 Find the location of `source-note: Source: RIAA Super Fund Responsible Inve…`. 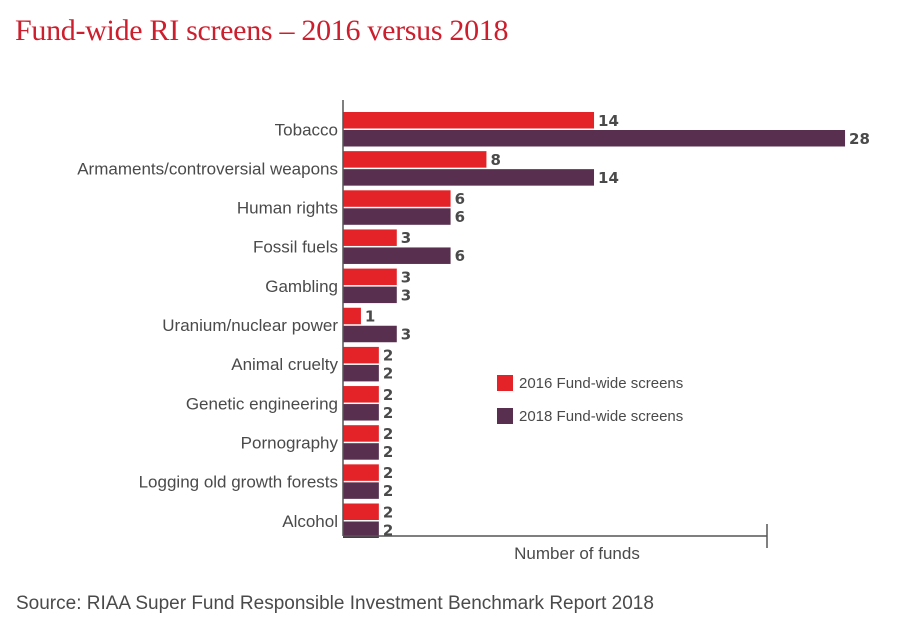

source-note: Source: RIAA Super Fund Responsible Inve… is located at coordinates (335, 603).